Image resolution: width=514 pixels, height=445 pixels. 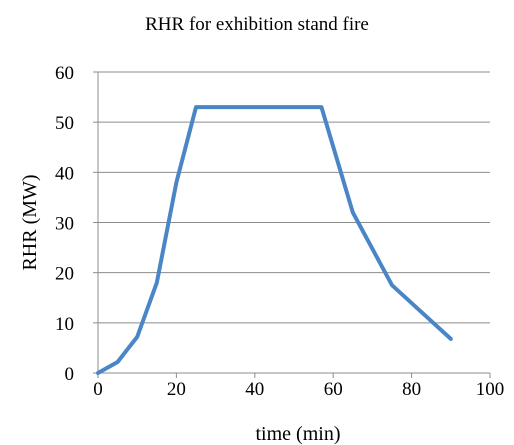 What do you see at coordinates (64, 123) in the screenshot?
I see `y-tick-label-50: 50` at bounding box center [64, 123].